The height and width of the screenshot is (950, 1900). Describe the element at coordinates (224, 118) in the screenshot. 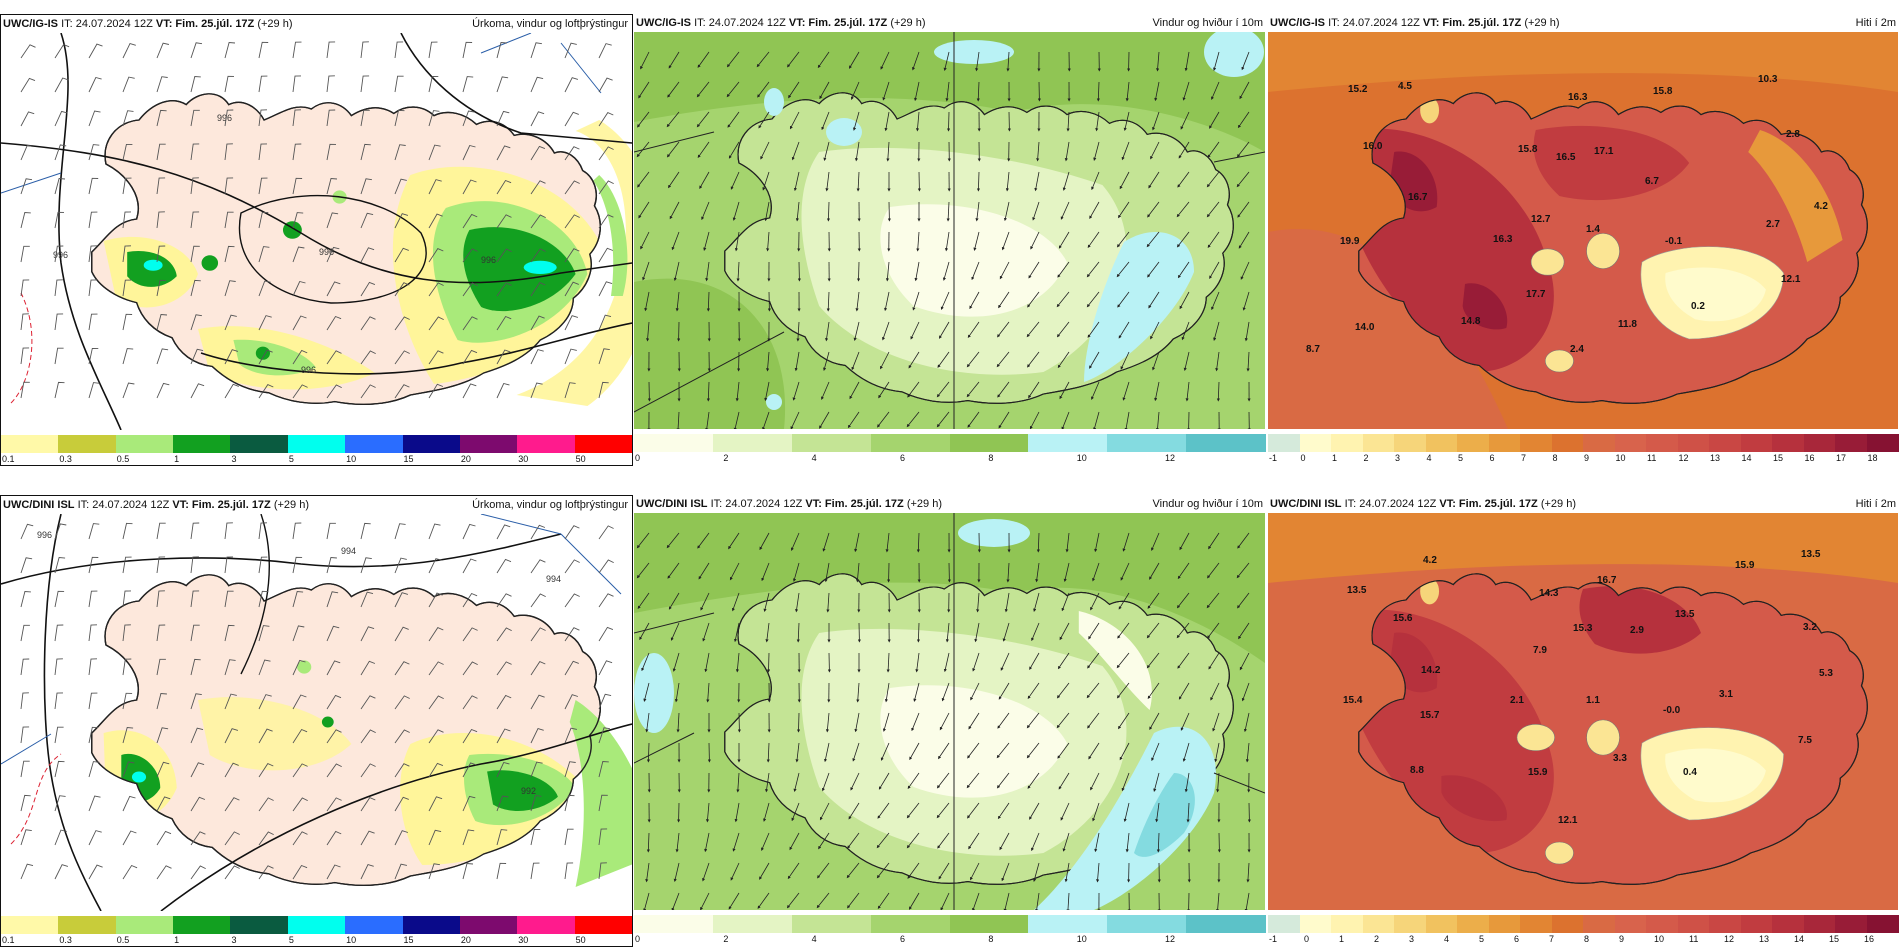

I see `isobar-label: 996` at that location.